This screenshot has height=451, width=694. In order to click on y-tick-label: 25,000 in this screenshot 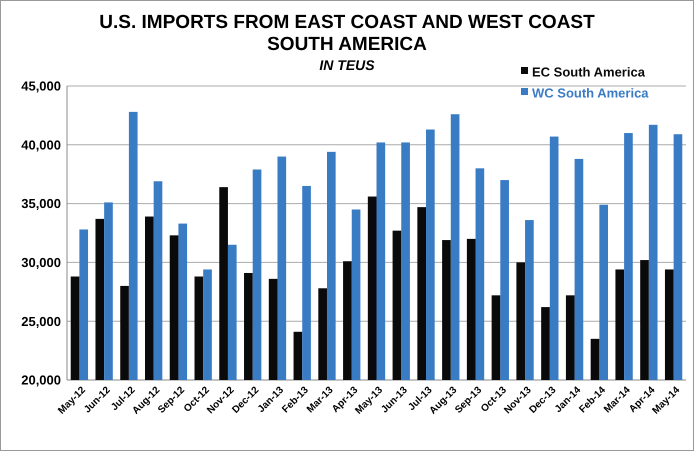, I will do `click(41, 321)`.